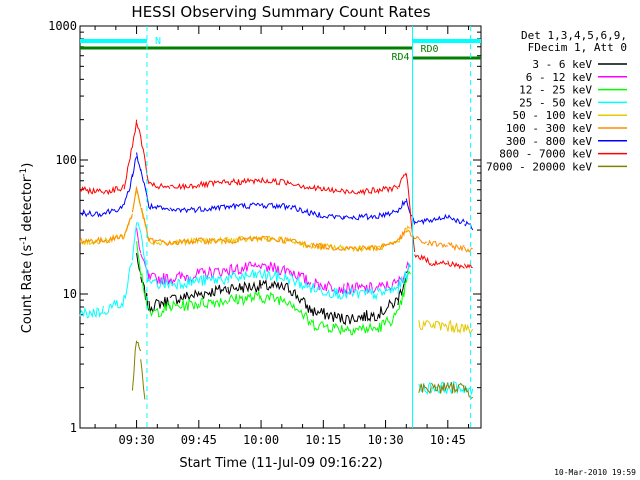 The width and height of the screenshot is (640, 480). Describe the element at coordinates (549, 141) in the screenshot. I see `legend-label-6: 300 - 800 keV` at that location.